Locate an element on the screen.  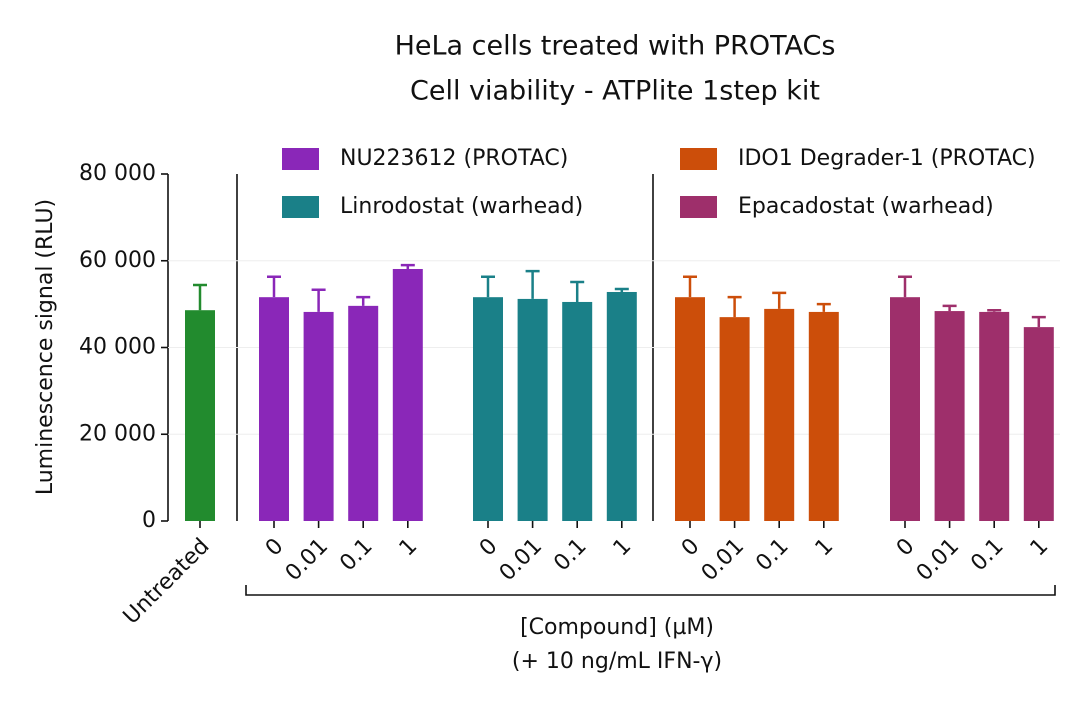
x-tick-label: Untreated is located at coordinates (167, 582).